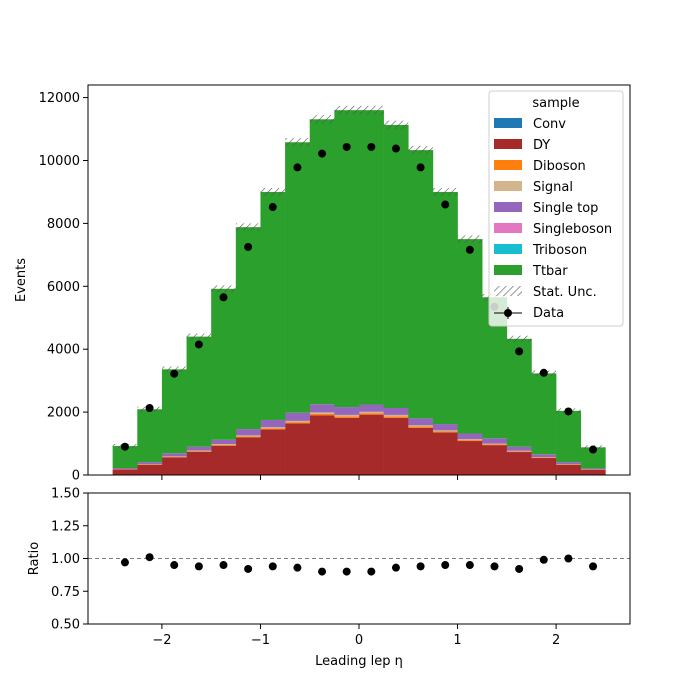 The width and height of the screenshot is (700, 700). What do you see at coordinates (65, 592) in the screenshot?
I see `y-tick-label: 0.75` at bounding box center [65, 592].